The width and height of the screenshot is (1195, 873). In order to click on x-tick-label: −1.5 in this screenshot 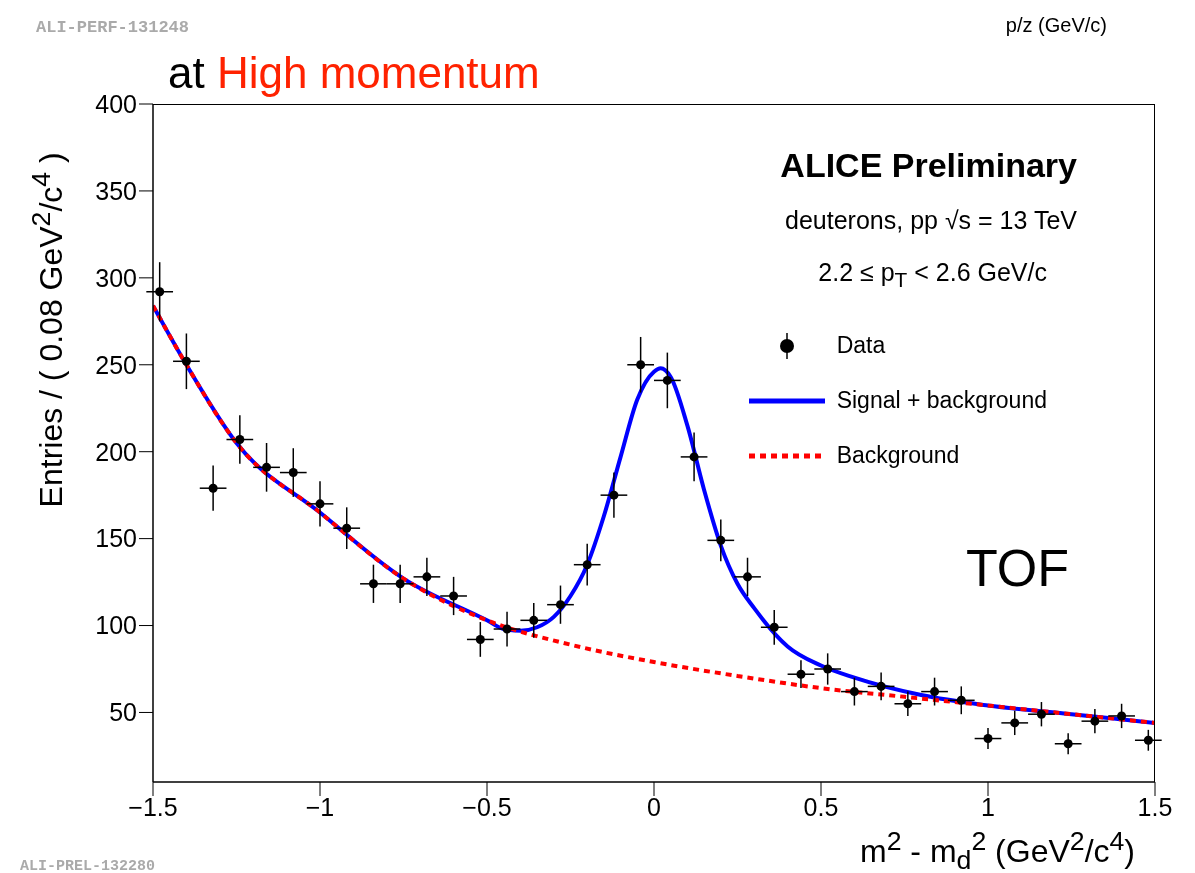, I will do `click(153, 806)`.